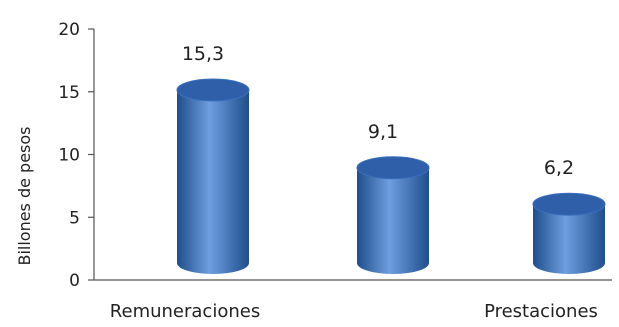 This screenshot has height=327, width=619. I want to click on y-tick-label: 15, so click(69, 93).